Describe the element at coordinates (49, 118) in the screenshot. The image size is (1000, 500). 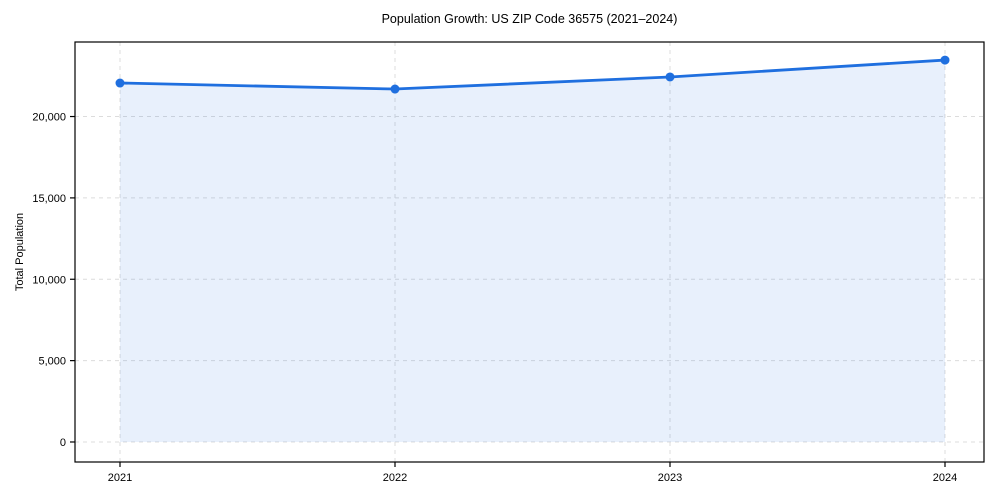
I see `y-tick-label: 20,000` at that location.